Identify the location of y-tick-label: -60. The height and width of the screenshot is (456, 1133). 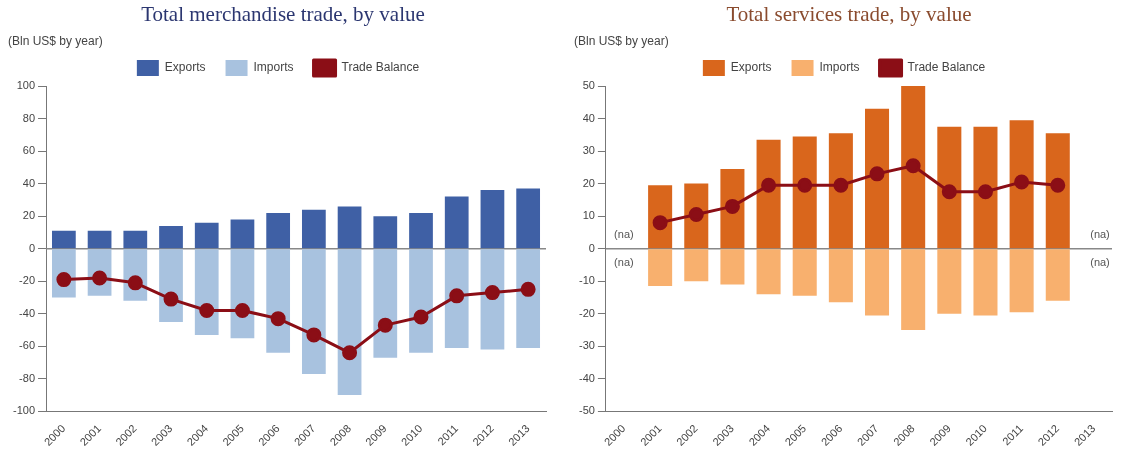
(27, 345).